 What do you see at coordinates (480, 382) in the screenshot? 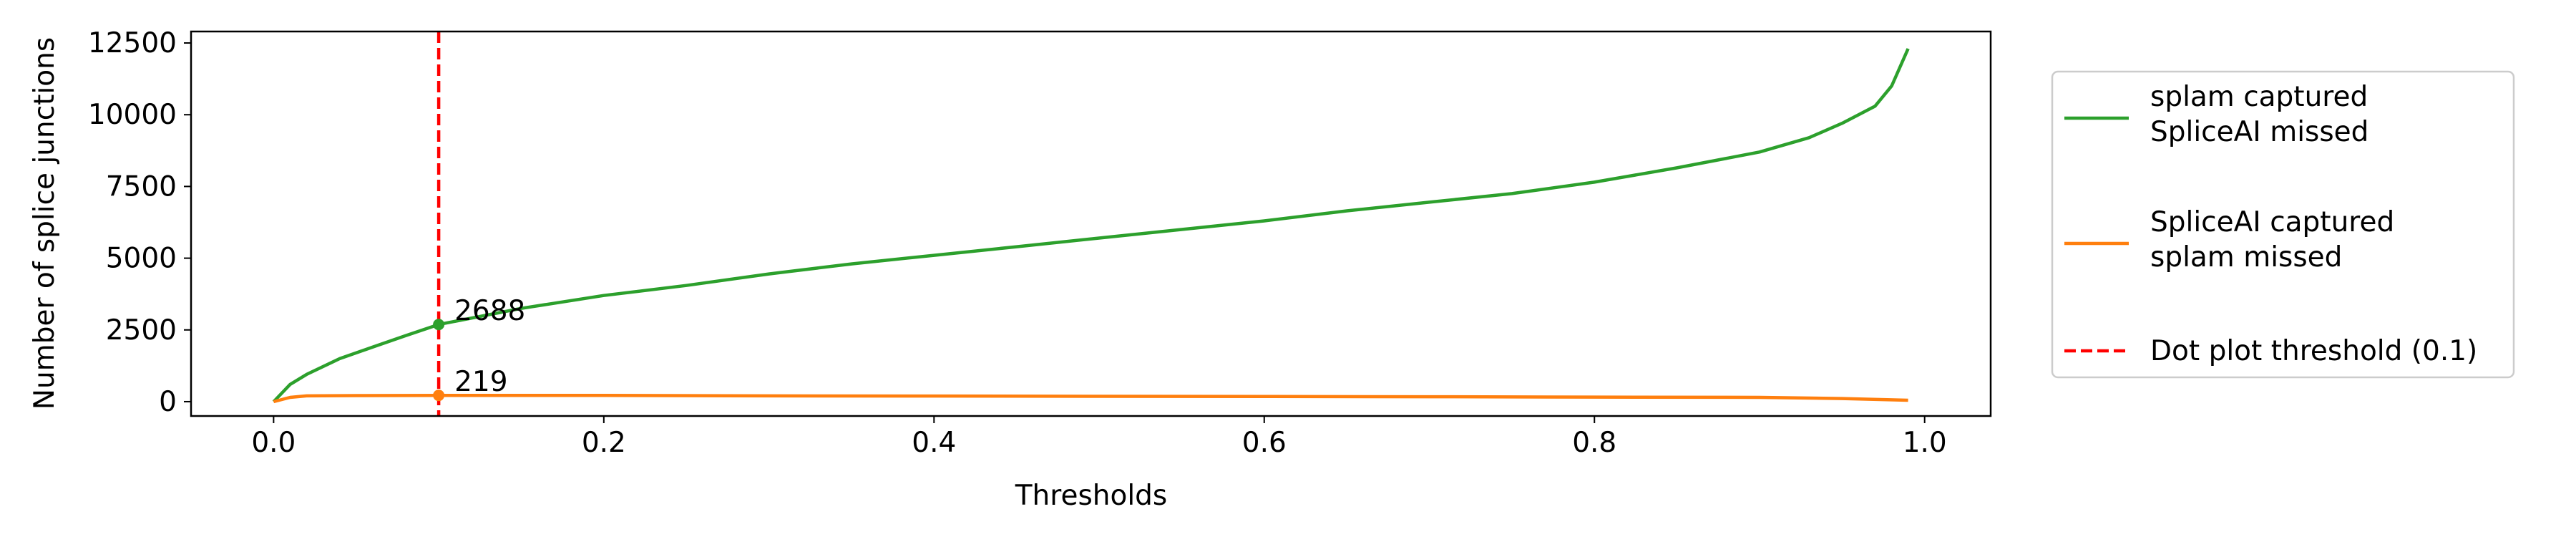
I see `annotation-label-2: 219` at bounding box center [480, 382].